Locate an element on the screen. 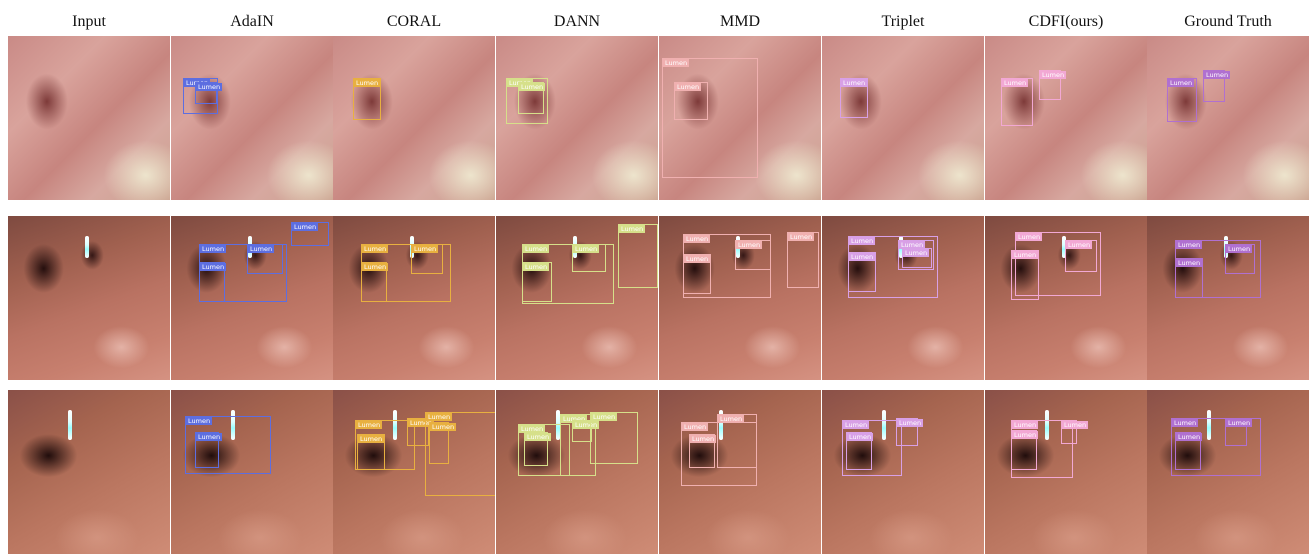  column-header-mmd: MMD is located at coordinates (739, 21).